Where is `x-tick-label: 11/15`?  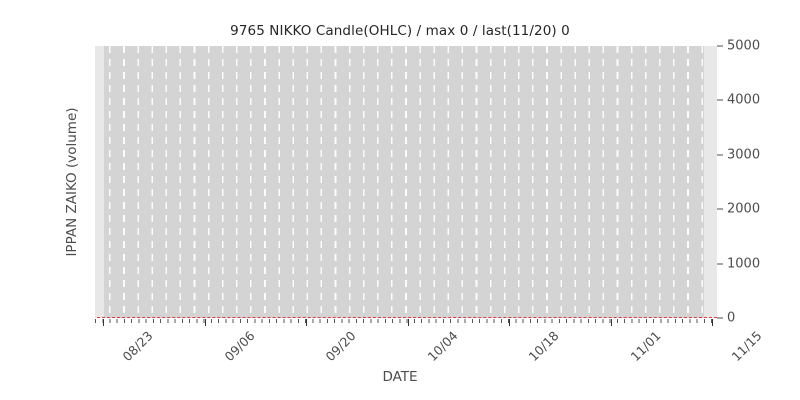
x-tick-label: 11/15 is located at coordinates (746, 346).